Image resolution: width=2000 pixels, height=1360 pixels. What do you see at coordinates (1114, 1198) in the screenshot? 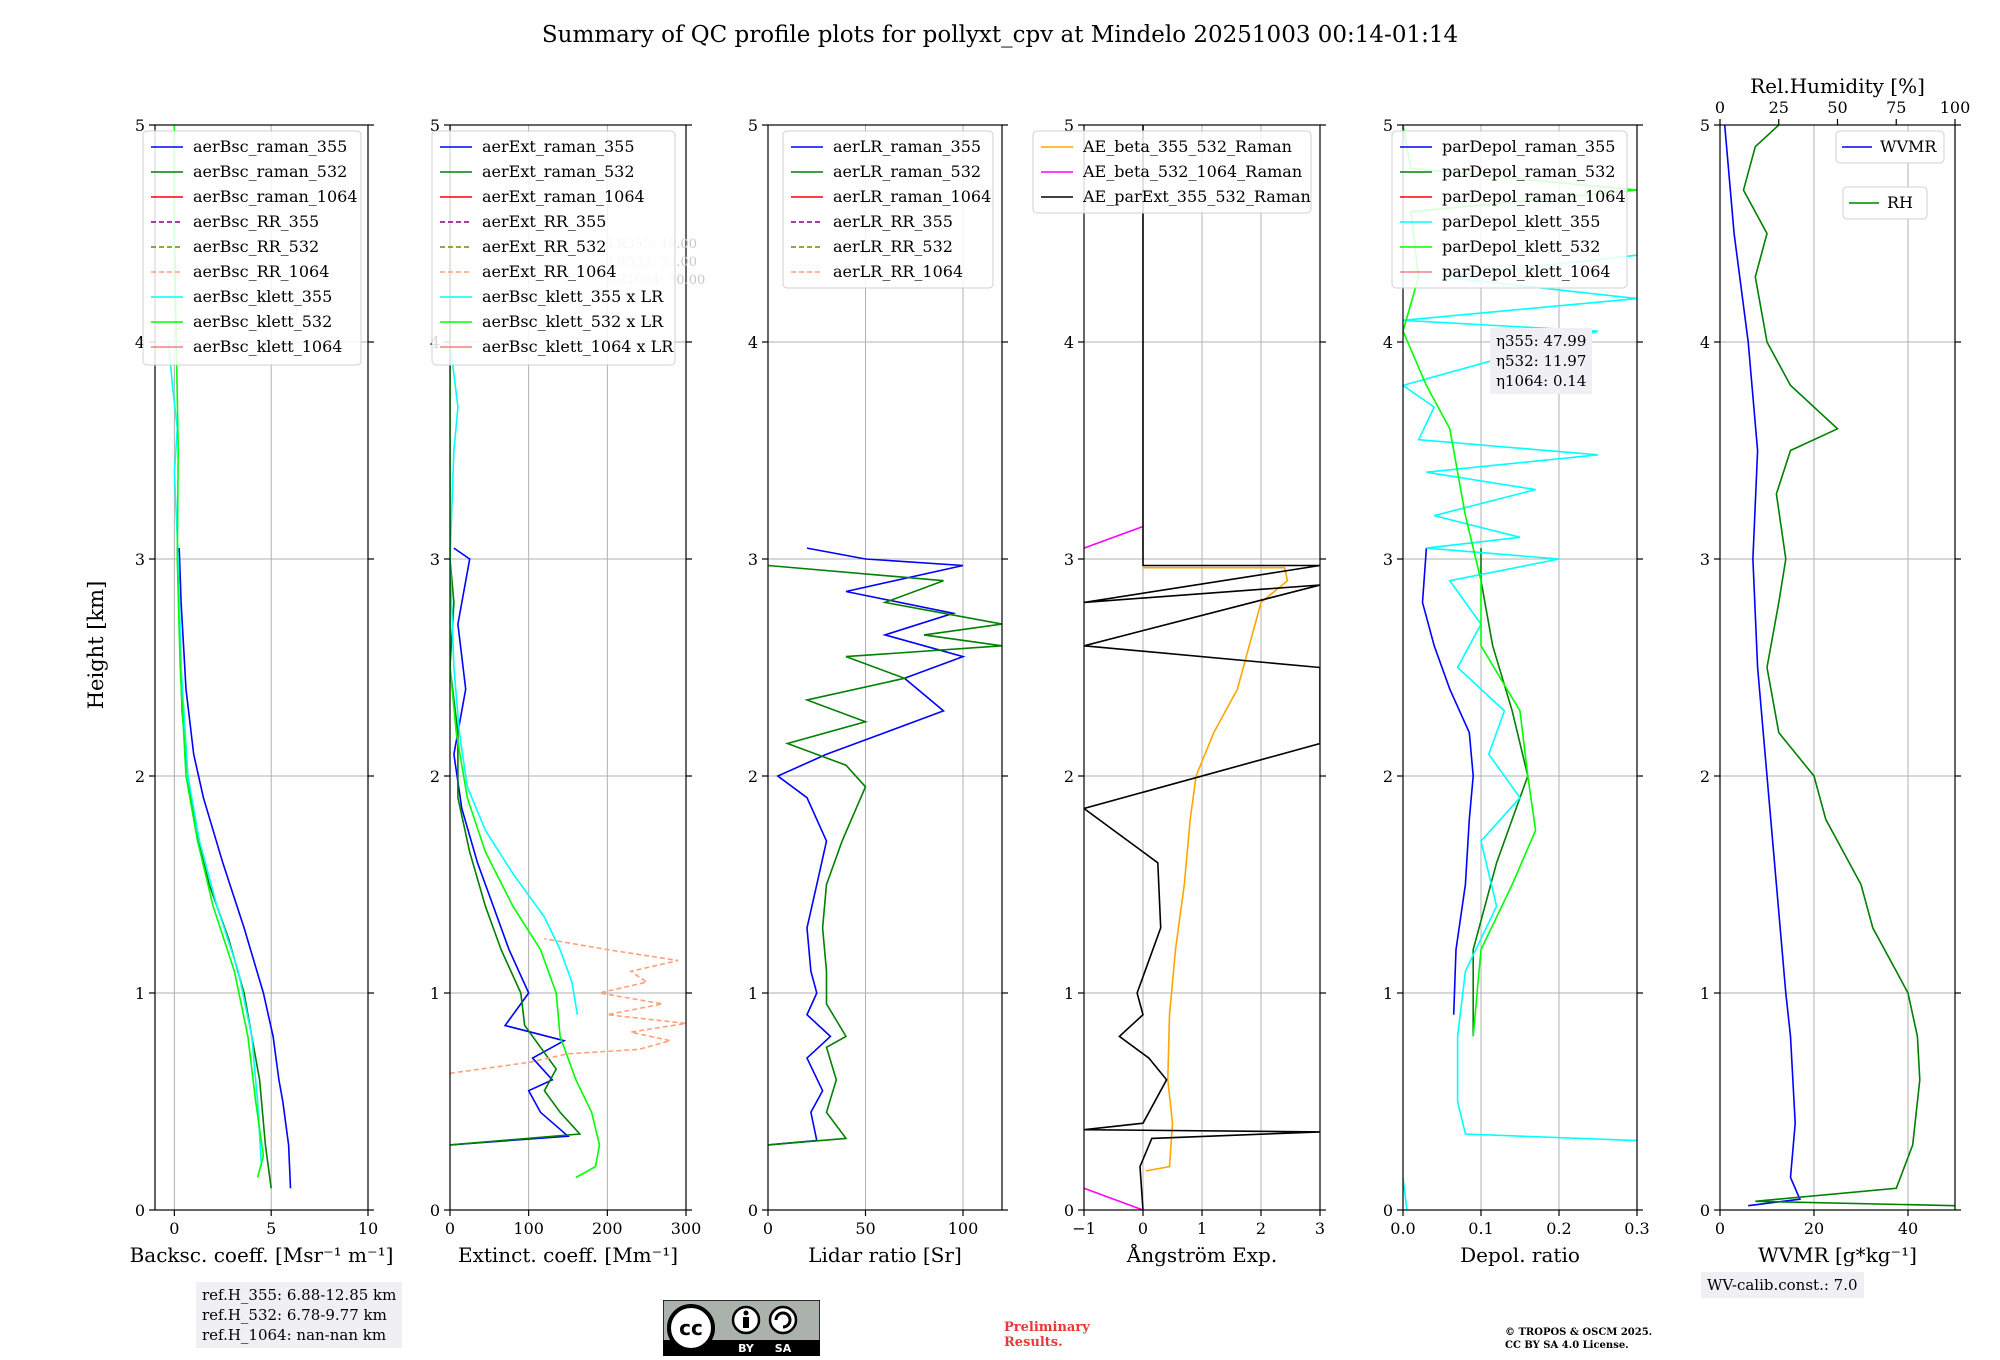
I see `series-line-ae-beta-532-1064-raman` at bounding box center [1114, 1198].